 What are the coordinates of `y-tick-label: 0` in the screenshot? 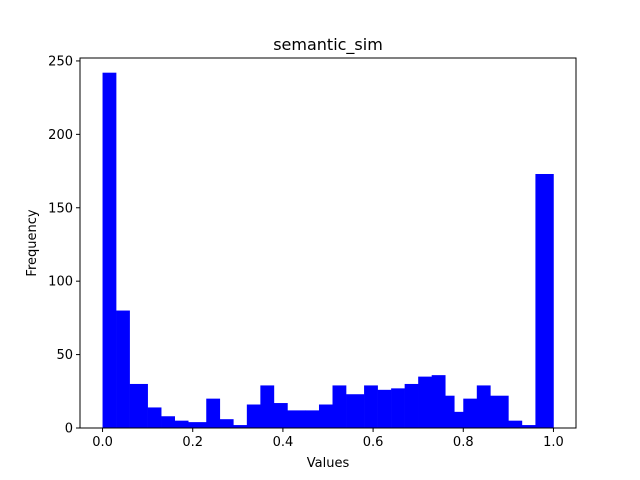 It's located at (69, 429).